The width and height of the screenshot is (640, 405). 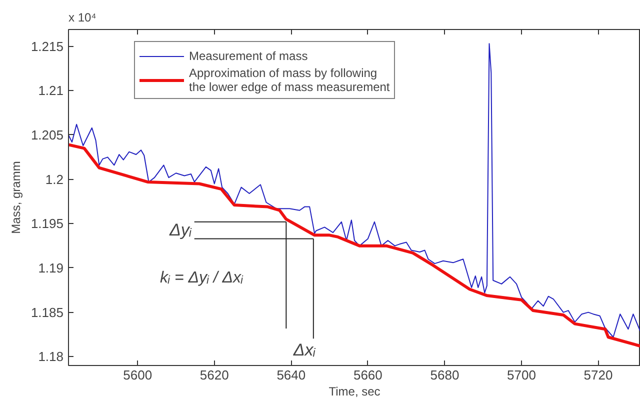 I want to click on y-tick-label: 1.205, so click(x=47, y=135).